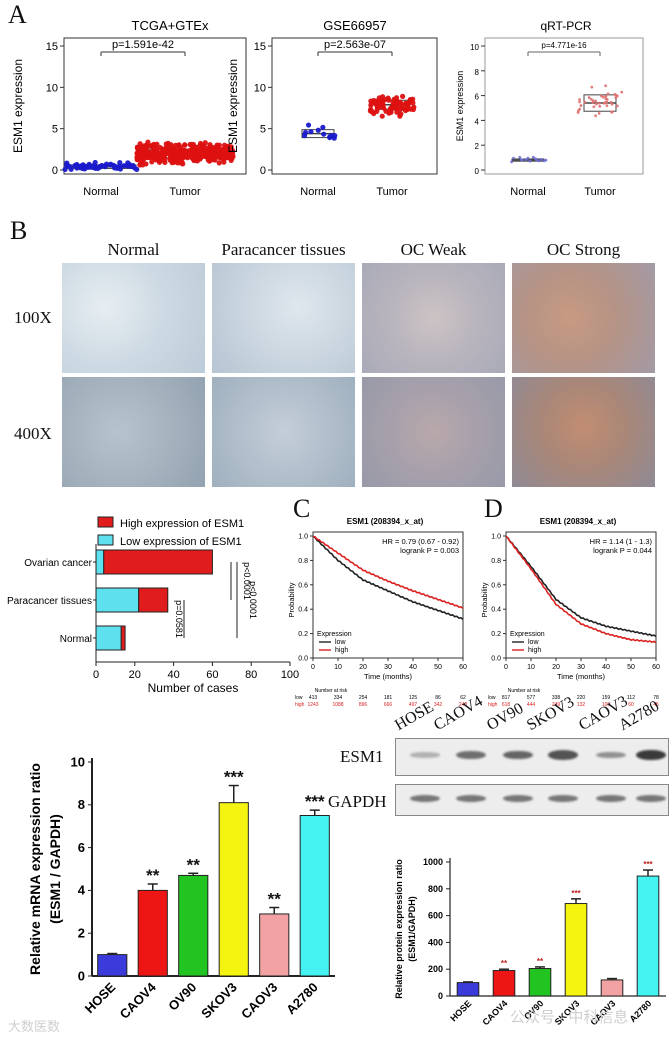 The image size is (672, 1038). I want to click on ihc-column-label: OC Strong, so click(583, 249).